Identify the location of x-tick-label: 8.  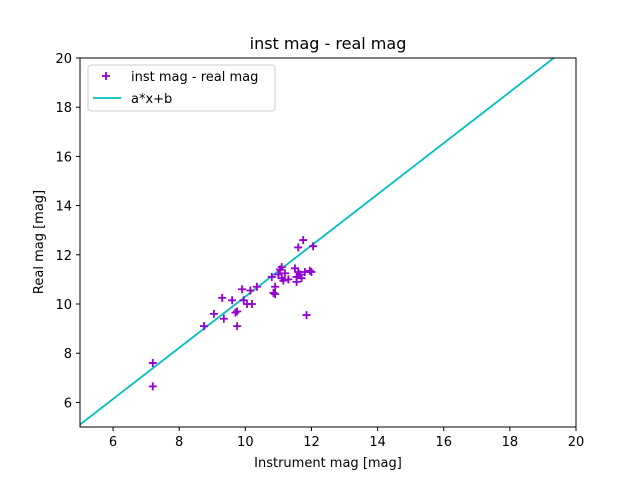
(179, 442).